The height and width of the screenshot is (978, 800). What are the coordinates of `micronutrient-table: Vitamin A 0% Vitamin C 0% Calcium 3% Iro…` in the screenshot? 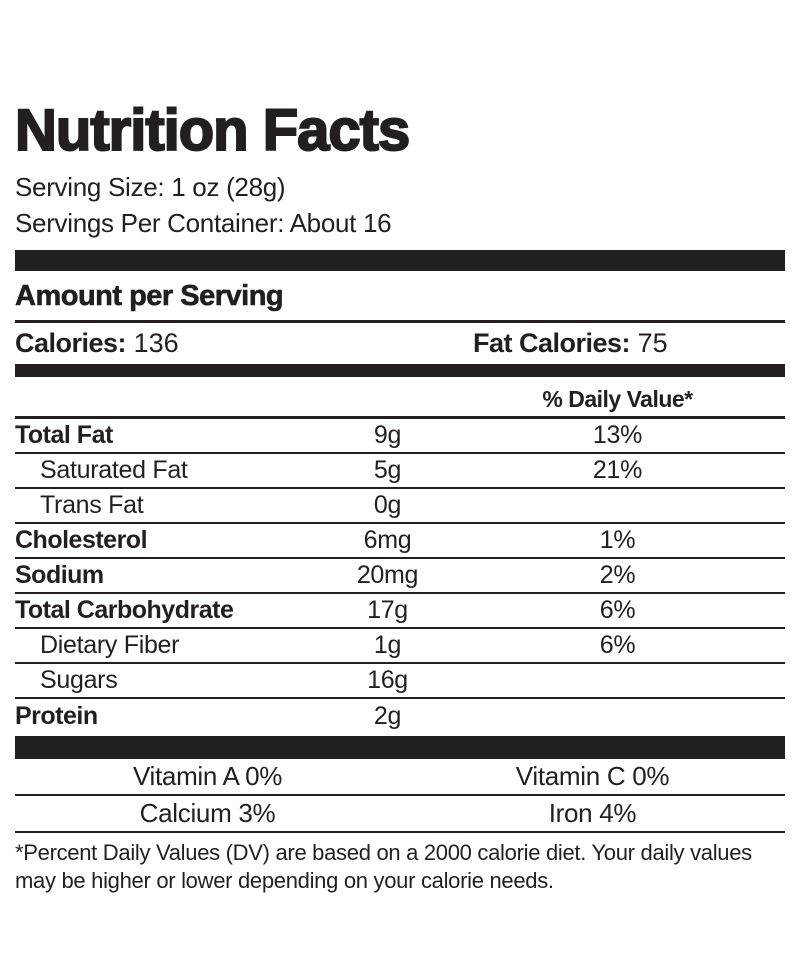 It's located at (400, 796).